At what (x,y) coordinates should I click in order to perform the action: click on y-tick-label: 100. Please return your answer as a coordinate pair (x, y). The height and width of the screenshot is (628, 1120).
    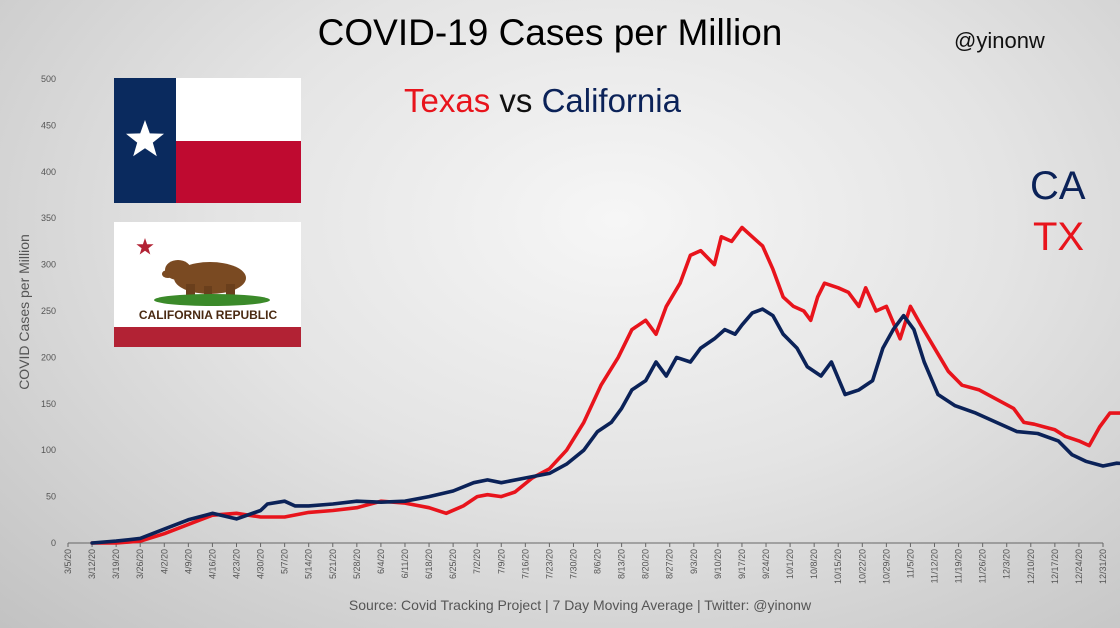
    Looking at the image, I should click on (48, 450).